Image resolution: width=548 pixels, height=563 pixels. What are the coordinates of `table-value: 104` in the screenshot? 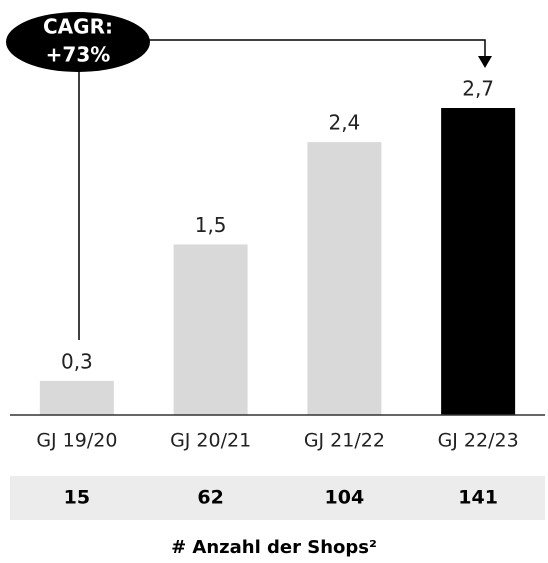 It's located at (345, 498).